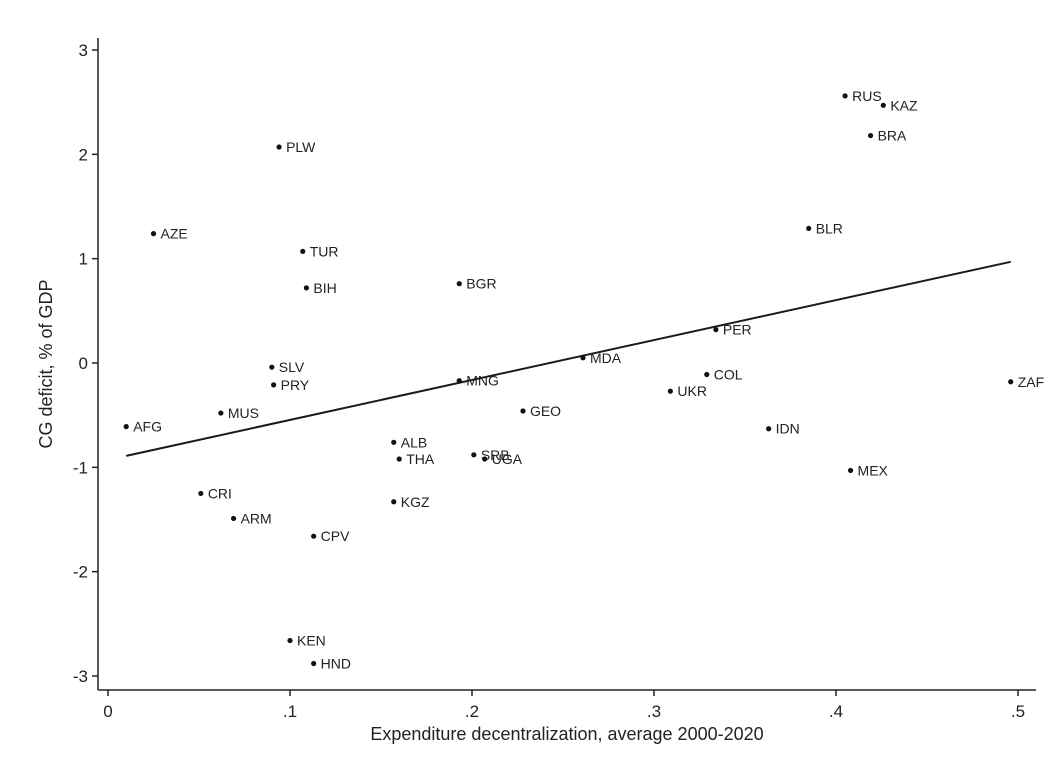 This screenshot has width=1060, height=771. I want to click on data-point-per: PER, so click(732, 330).